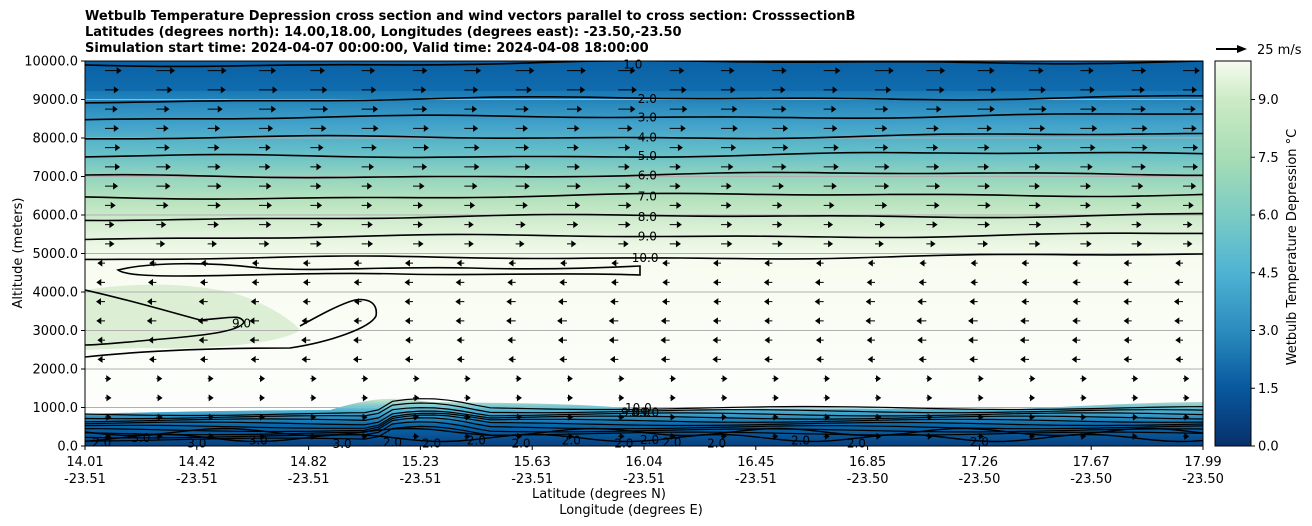 The width and height of the screenshot is (1312, 526). I want to click on x-tick-label-lat: 16.45, so click(755, 462).